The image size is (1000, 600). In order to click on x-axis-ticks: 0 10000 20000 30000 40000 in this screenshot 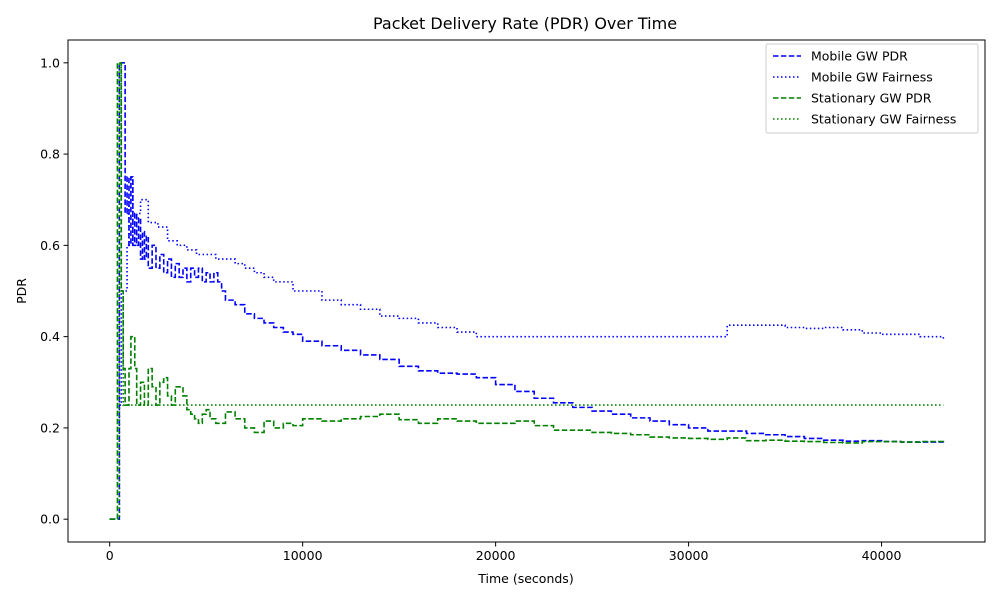, I will do `click(504, 552)`.